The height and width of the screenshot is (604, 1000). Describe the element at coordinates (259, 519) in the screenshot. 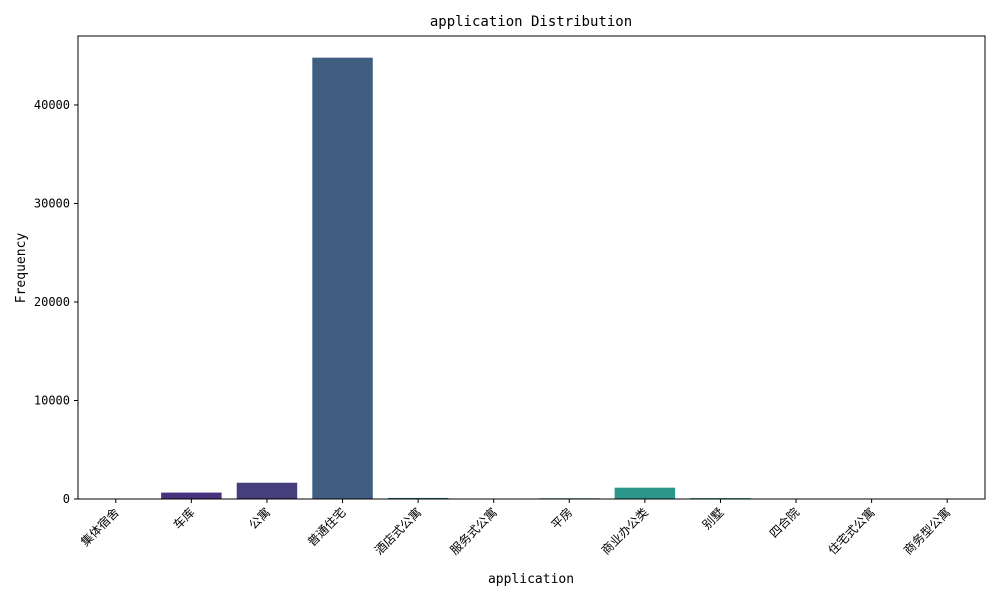

I see `x-tick-label: 公寓` at that location.